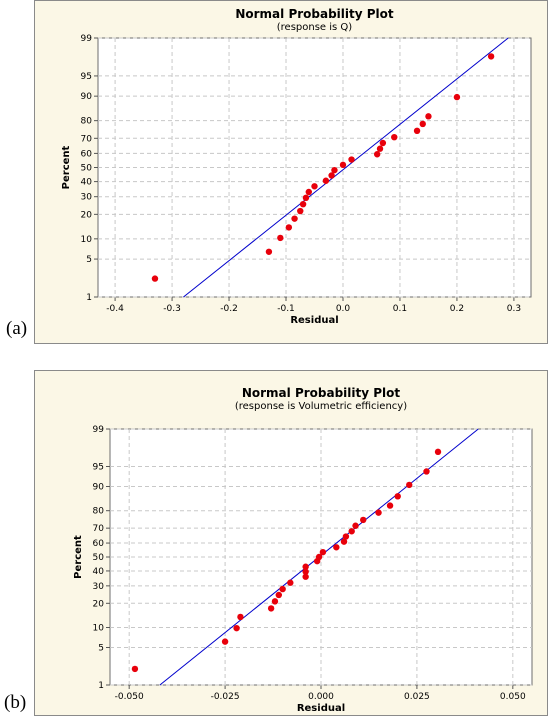 The height and width of the screenshot is (717, 548). Describe the element at coordinates (513, 697) in the screenshot. I see `x-tick-label: 0.050` at that location.